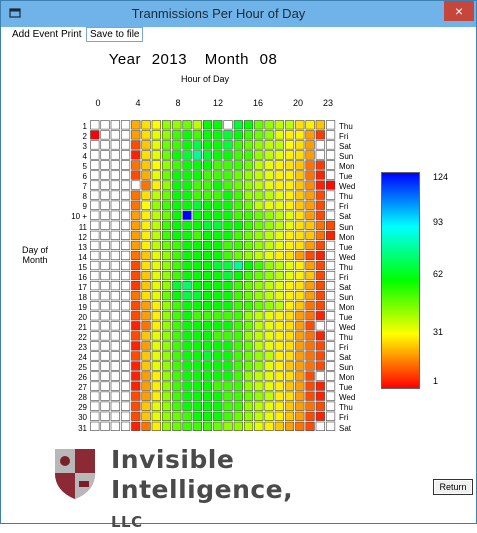 Image resolution: width=477 pixels, height=533 pixels. I want to click on menu-save-to-file: Save to file, so click(115, 34).